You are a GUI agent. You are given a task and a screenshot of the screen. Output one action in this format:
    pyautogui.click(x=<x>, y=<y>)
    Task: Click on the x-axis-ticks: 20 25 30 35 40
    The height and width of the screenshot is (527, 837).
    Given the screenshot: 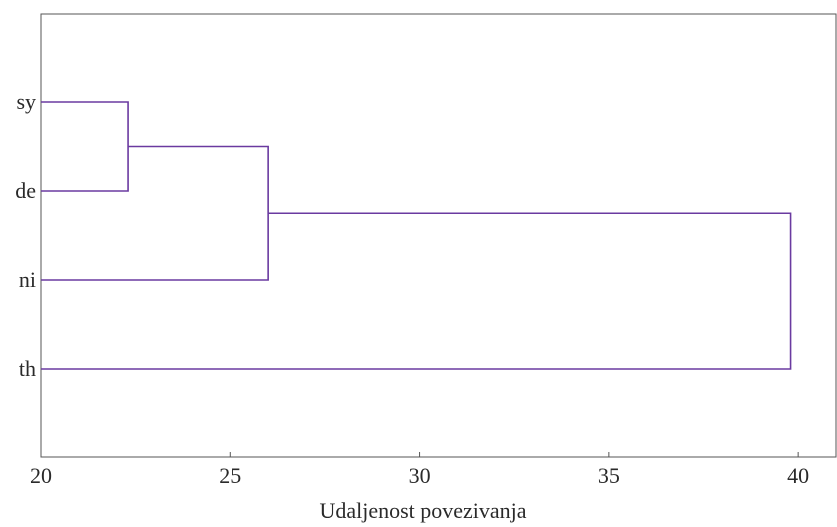 What is the action you would take?
    pyautogui.click(x=419, y=470)
    